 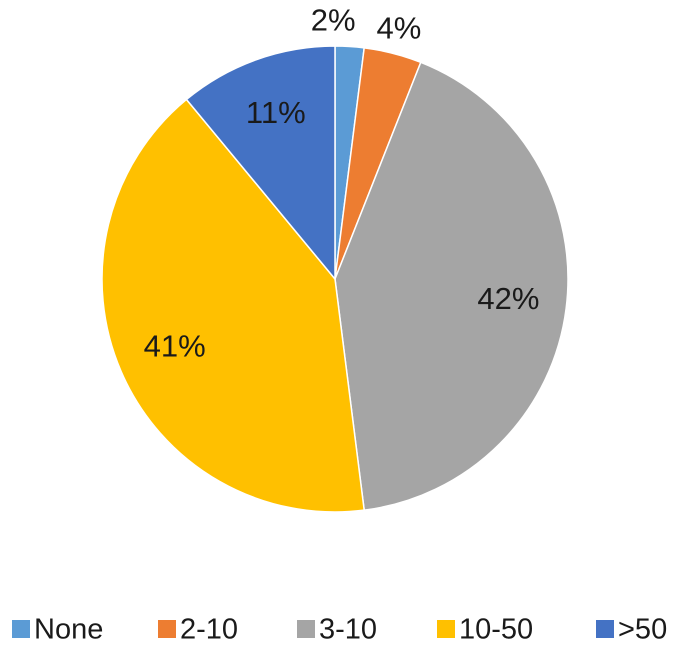 I want to click on data-label: 41%, so click(x=175, y=346).